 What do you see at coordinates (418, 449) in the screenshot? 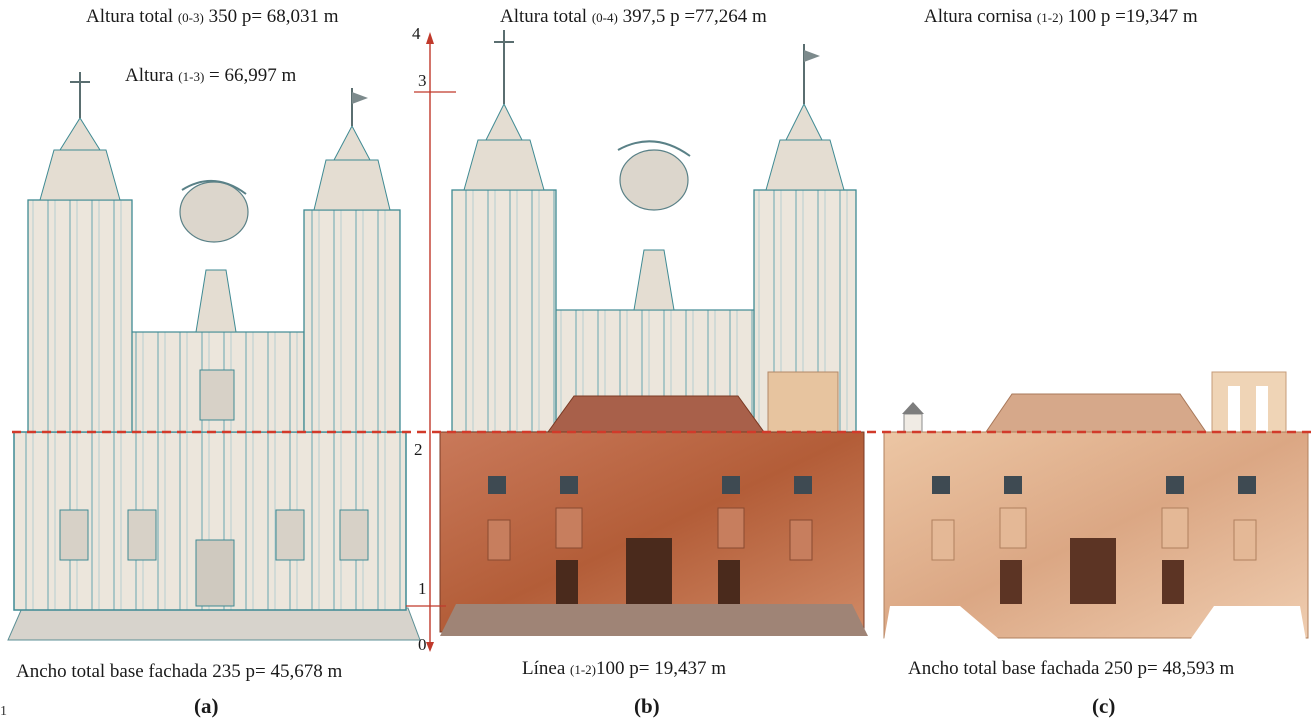
I see `scale-label-2: 2` at bounding box center [418, 449].